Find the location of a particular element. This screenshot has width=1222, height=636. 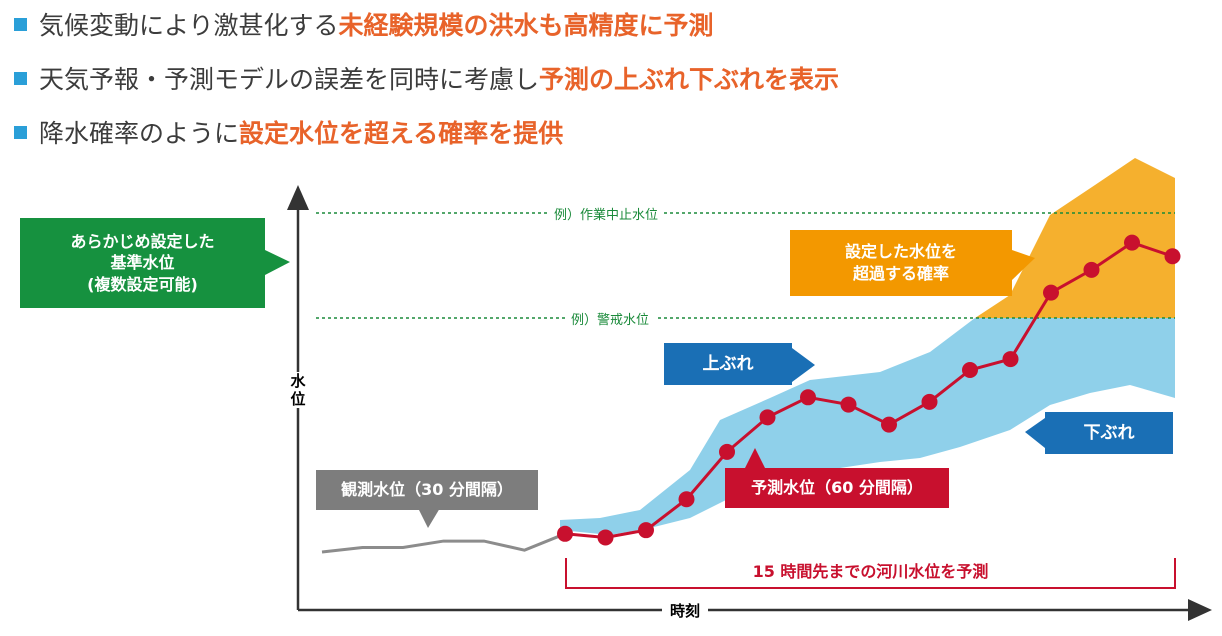

forecast-tail is located at coordinates (755, 458).